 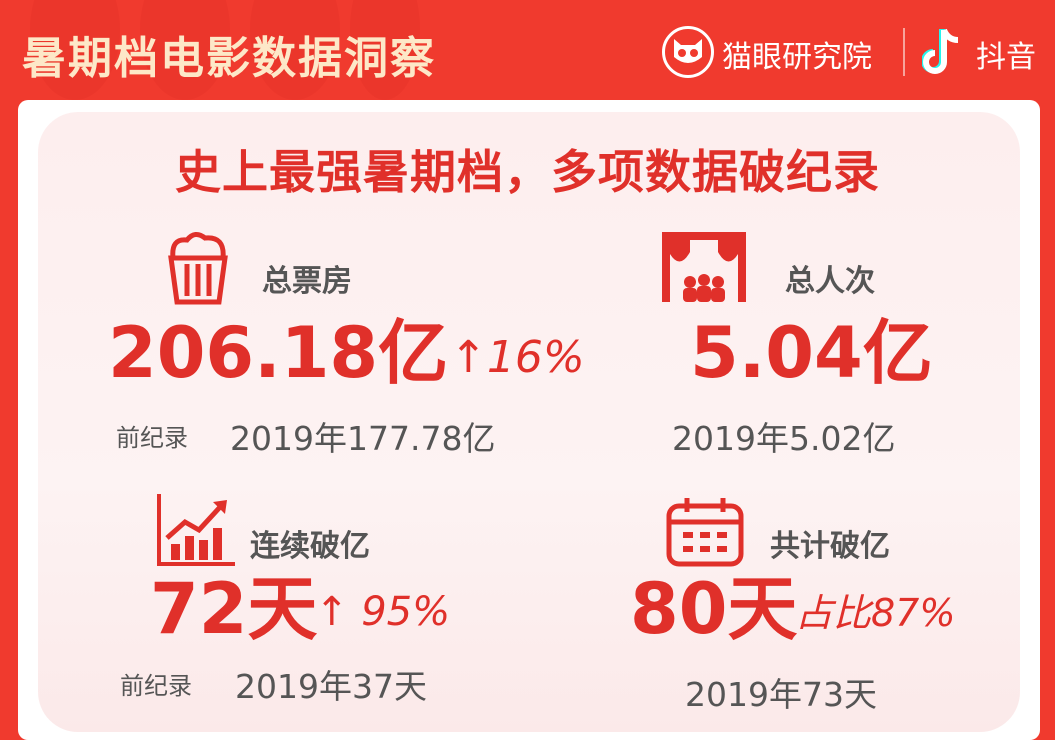 I want to click on popcorn-icon, so click(x=198, y=270).